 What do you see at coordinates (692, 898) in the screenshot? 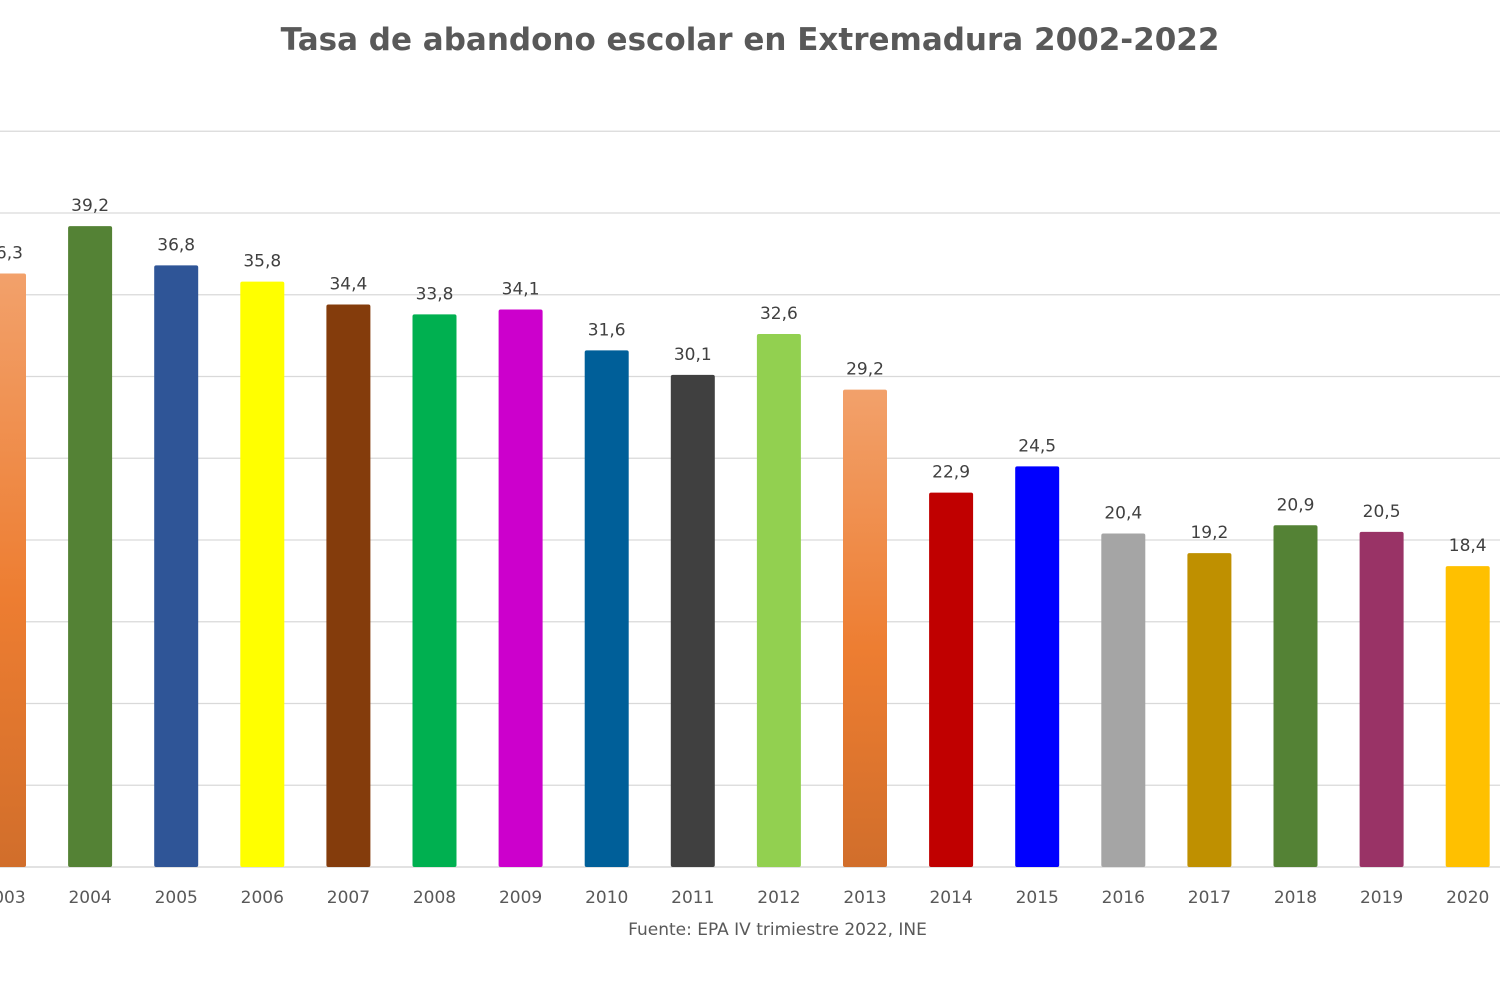
I see `x-tick-2011: 2011` at bounding box center [692, 898].